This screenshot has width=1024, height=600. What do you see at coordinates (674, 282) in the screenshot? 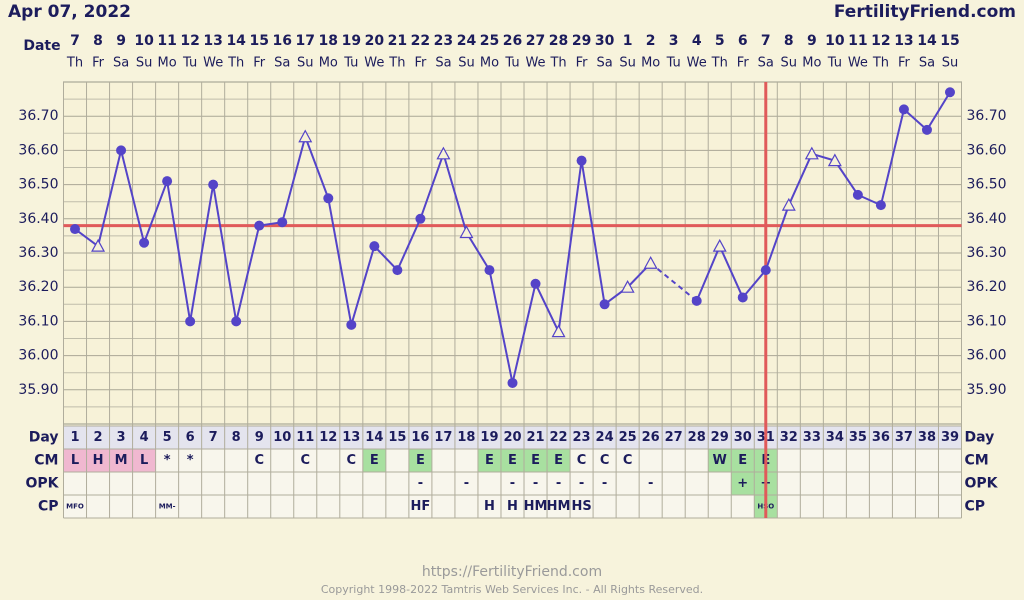
I see `gap-line` at bounding box center [674, 282].